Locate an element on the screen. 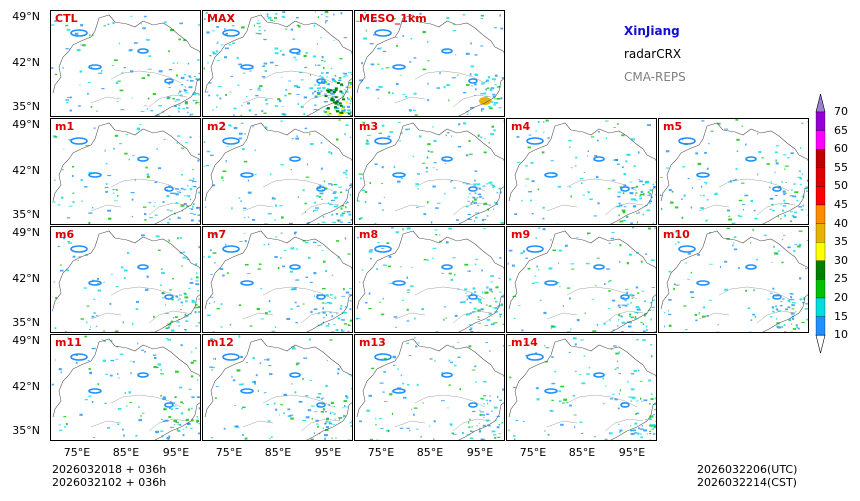 The height and width of the screenshot is (501, 860). lon-tick-label: 85°E is located at coordinates (582, 452).